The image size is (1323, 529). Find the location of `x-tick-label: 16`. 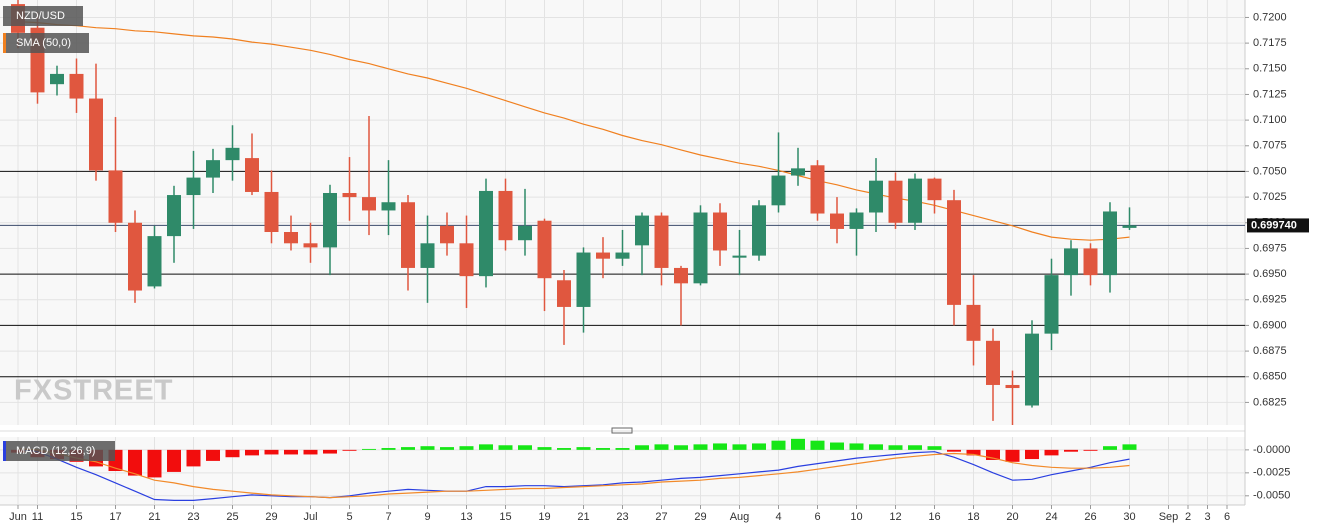

x-tick-label: 16 is located at coordinates (934, 517).